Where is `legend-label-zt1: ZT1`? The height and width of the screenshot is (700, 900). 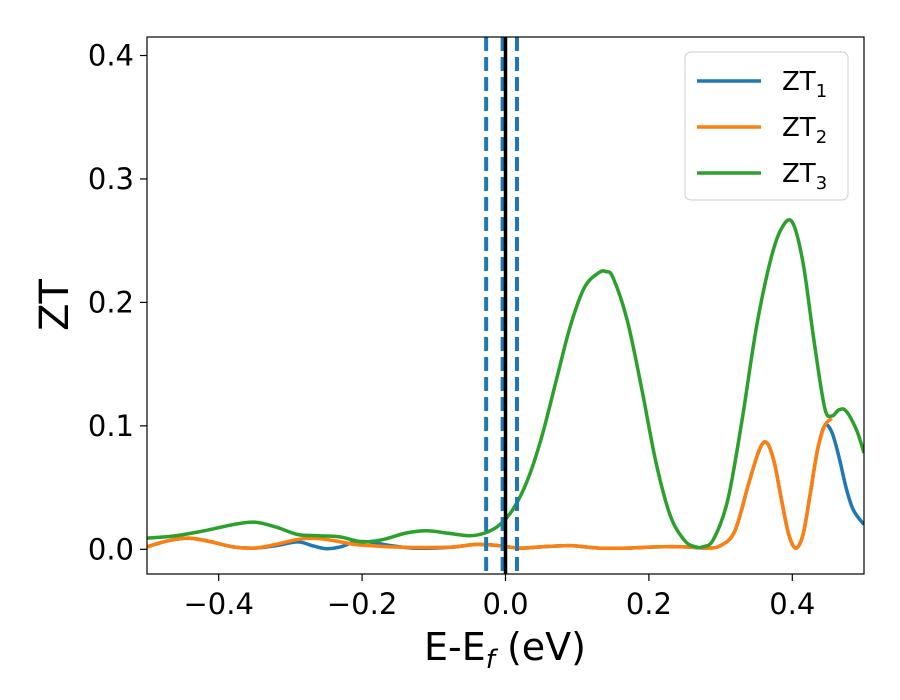
legend-label-zt1: ZT1 is located at coordinates (804, 84).